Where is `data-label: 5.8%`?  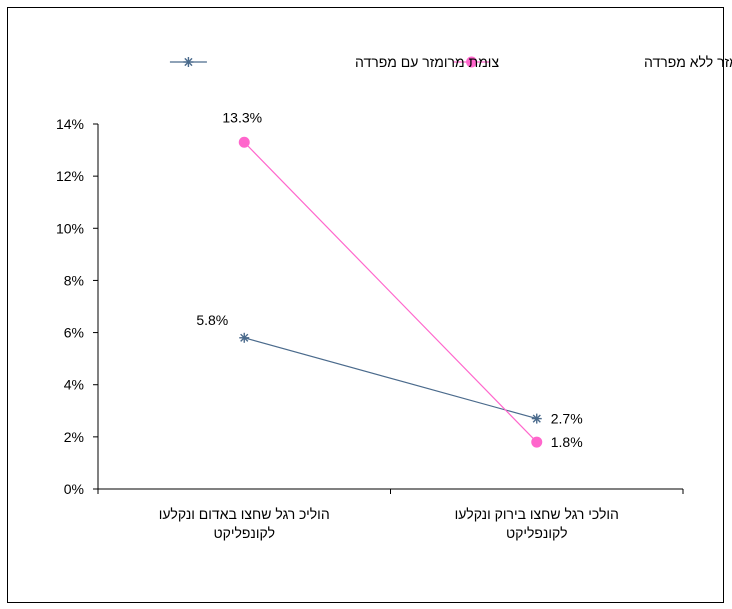 data-label: 5.8% is located at coordinates (212, 320).